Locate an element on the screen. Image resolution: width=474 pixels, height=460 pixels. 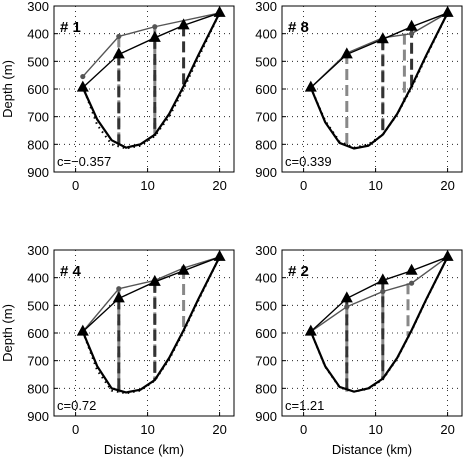
c-value-label: c=0.72 is located at coordinates (76, 405).